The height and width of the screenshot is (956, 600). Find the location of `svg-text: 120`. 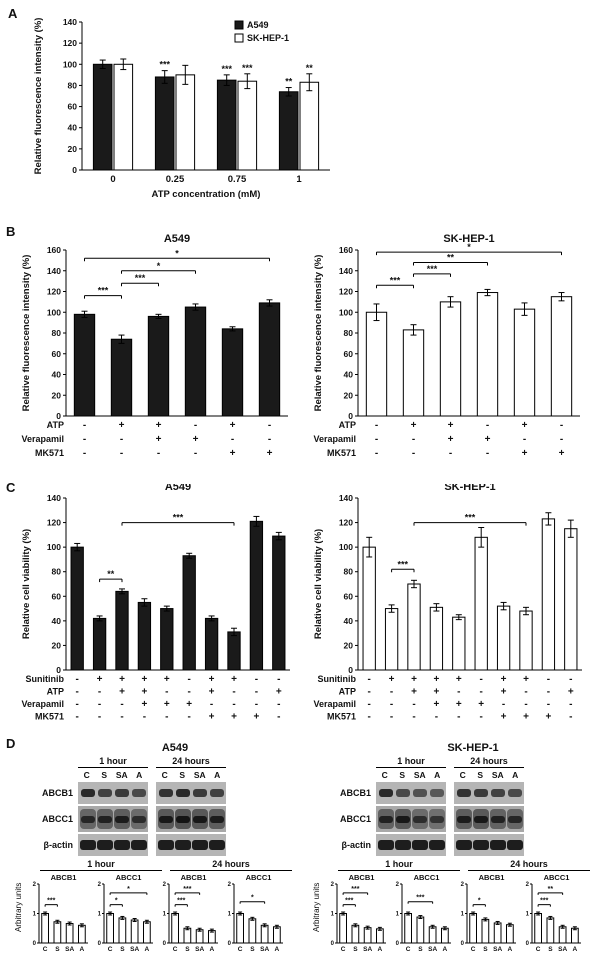

svg-text: 120 is located at coordinates (346, 292).